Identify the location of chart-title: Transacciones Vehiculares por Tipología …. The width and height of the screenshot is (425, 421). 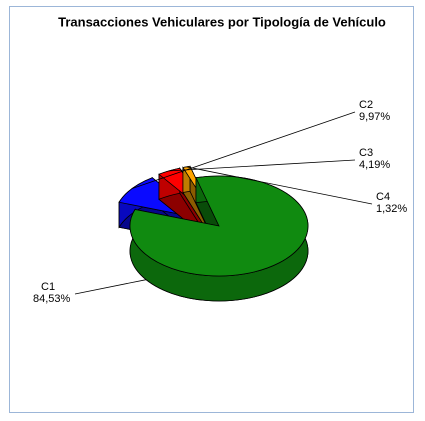
(222, 21).